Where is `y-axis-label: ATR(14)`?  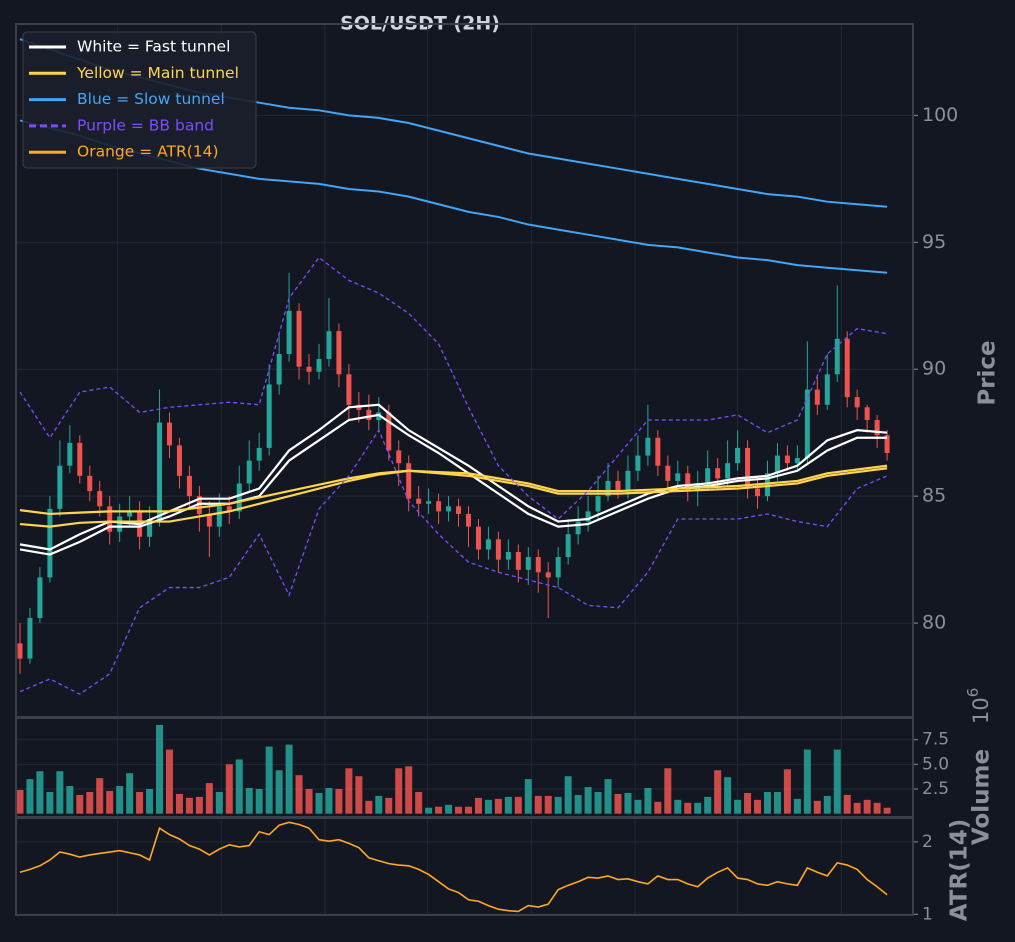 y-axis-label: ATR(14) is located at coordinates (960, 870).